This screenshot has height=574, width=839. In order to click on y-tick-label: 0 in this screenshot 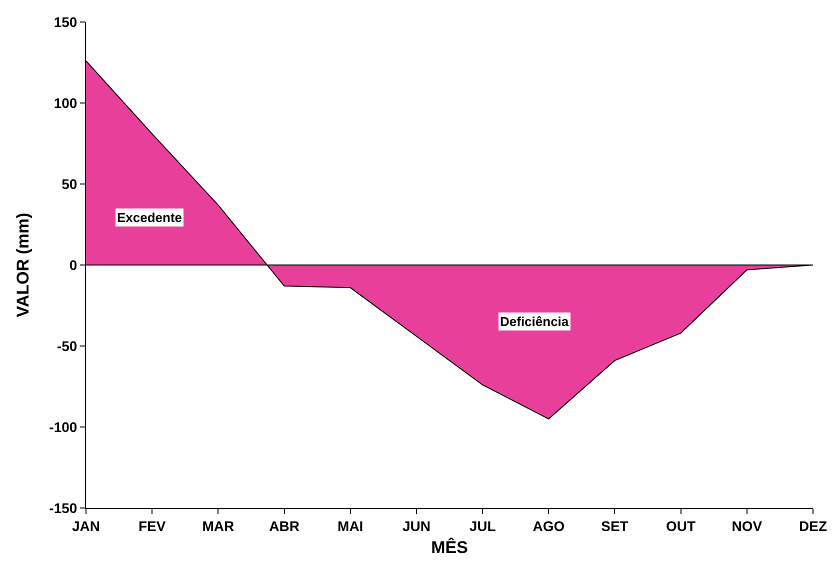, I will do `click(73, 264)`.